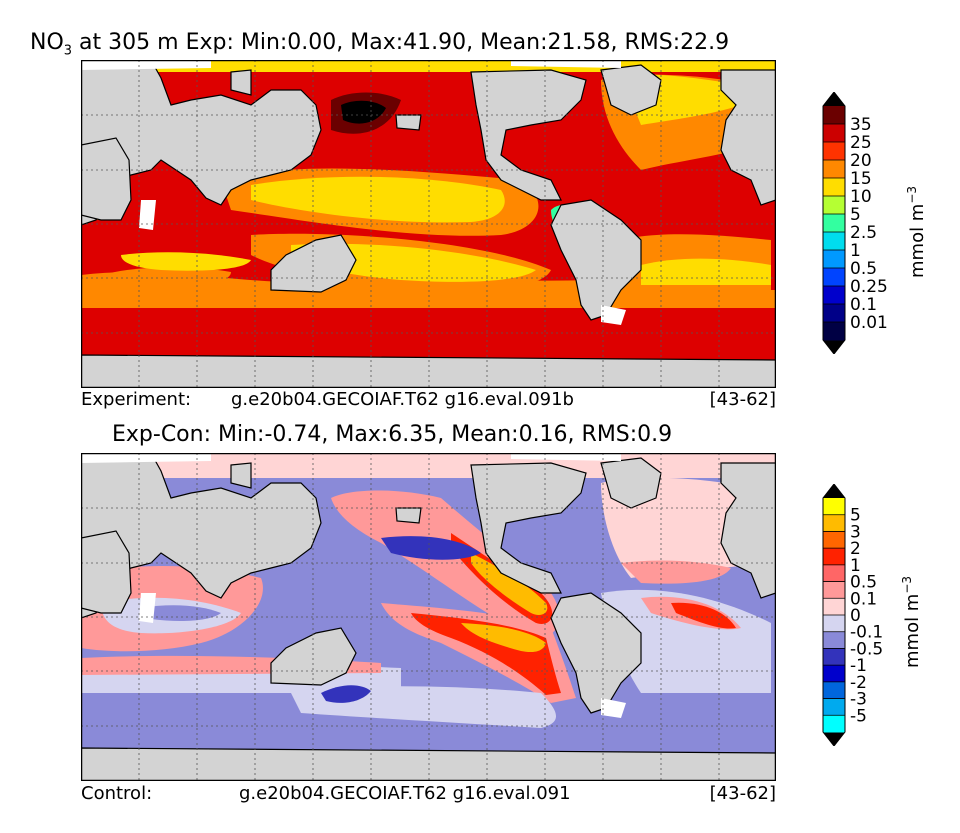 The image size is (960, 833). What do you see at coordinates (855, 516) in the screenshot?
I see `difference-colorbar-label: 5` at bounding box center [855, 516].